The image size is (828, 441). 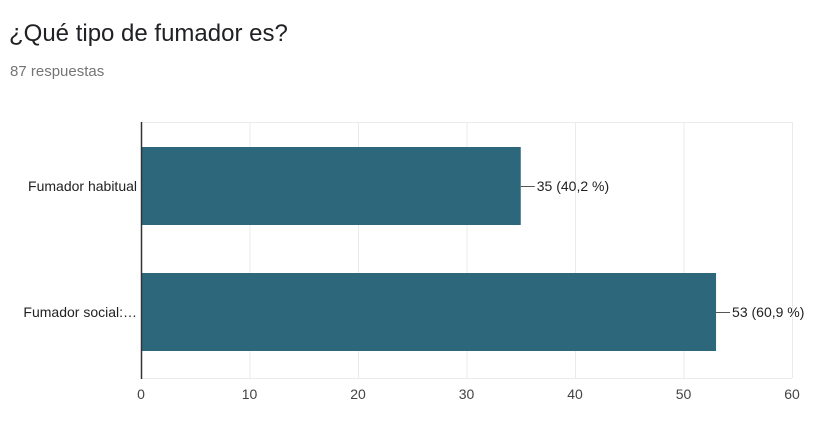 What do you see at coordinates (684, 394) in the screenshot?
I see `x-tick-label-50: 50` at bounding box center [684, 394].